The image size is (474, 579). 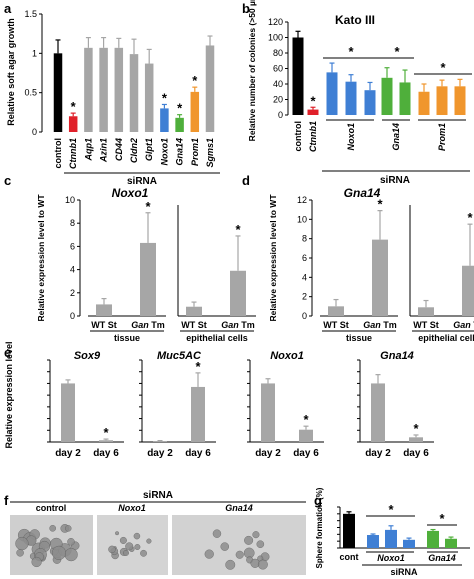 What do you see at coordinates (8, 8) in the screenshot?
I see `panel-letter-a: a` at bounding box center [8, 8].